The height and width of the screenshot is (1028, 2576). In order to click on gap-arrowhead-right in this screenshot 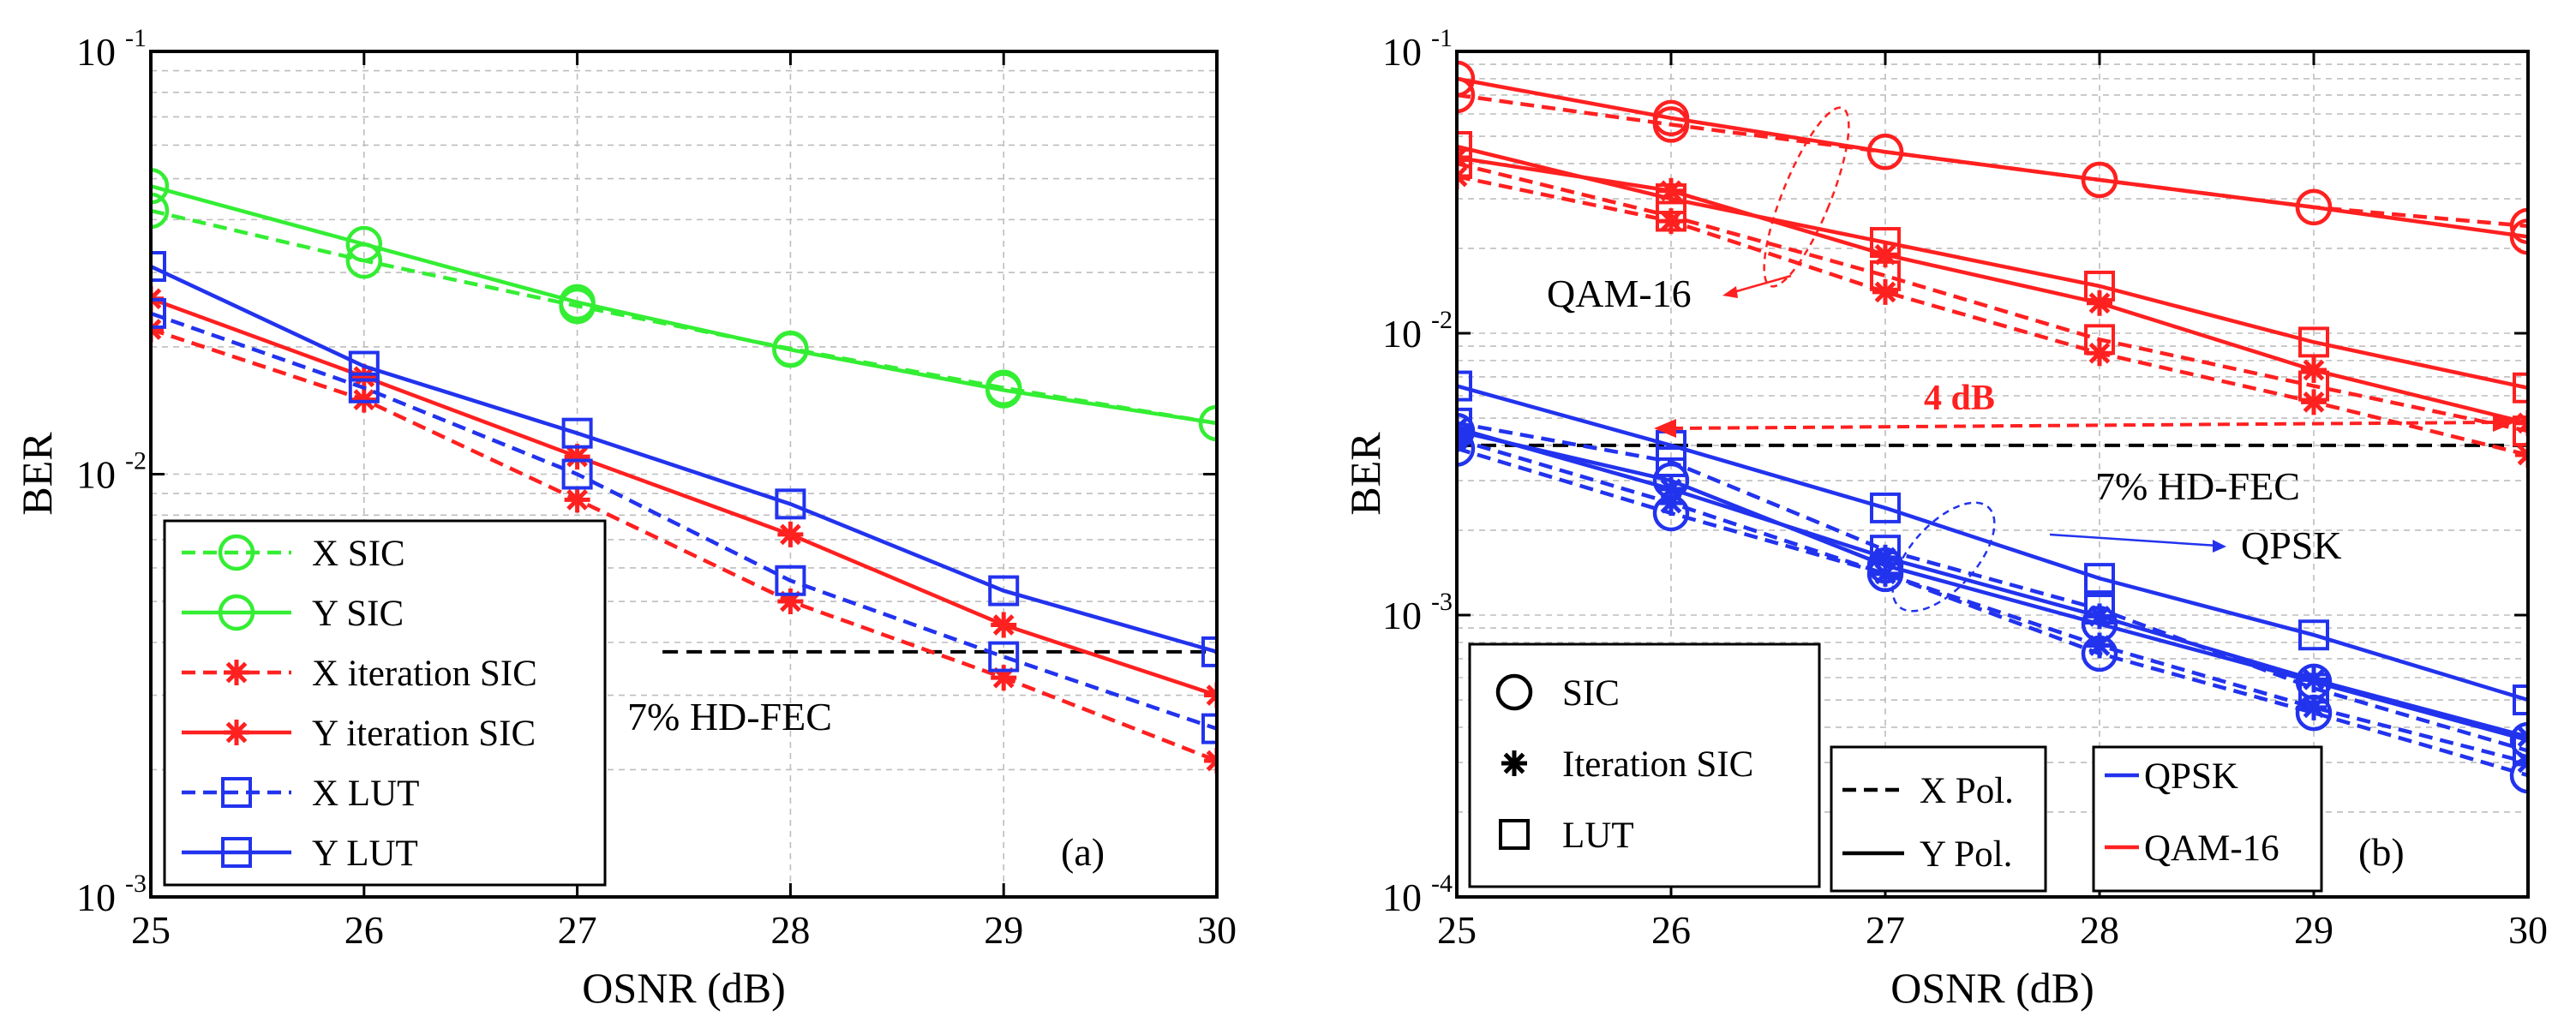, I will do `click(2504, 422)`.